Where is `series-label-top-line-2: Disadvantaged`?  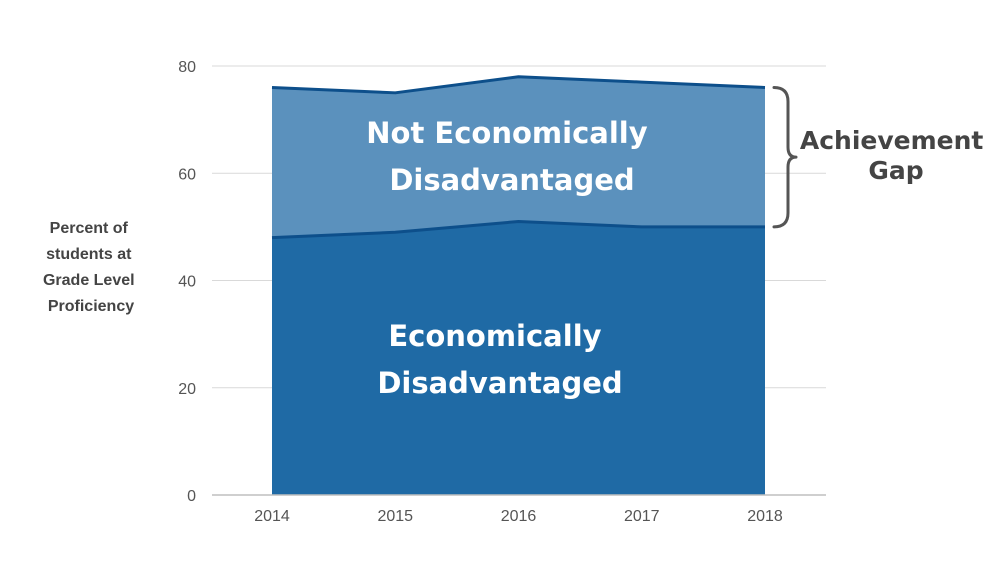
series-label-top-line-2: Disadvantaged is located at coordinates (511, 180).